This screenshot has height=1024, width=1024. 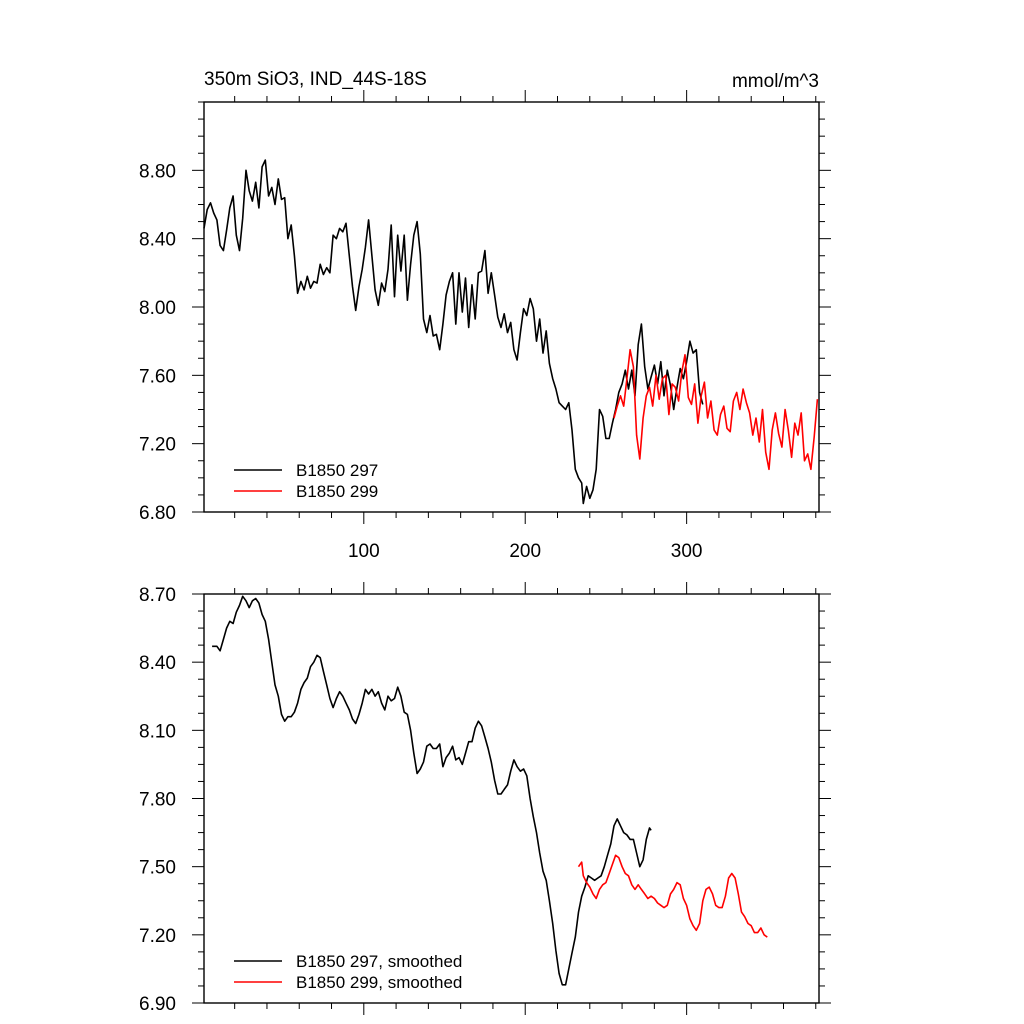 I want to click on x-tick-label: 200, so click(x=525, y=551).